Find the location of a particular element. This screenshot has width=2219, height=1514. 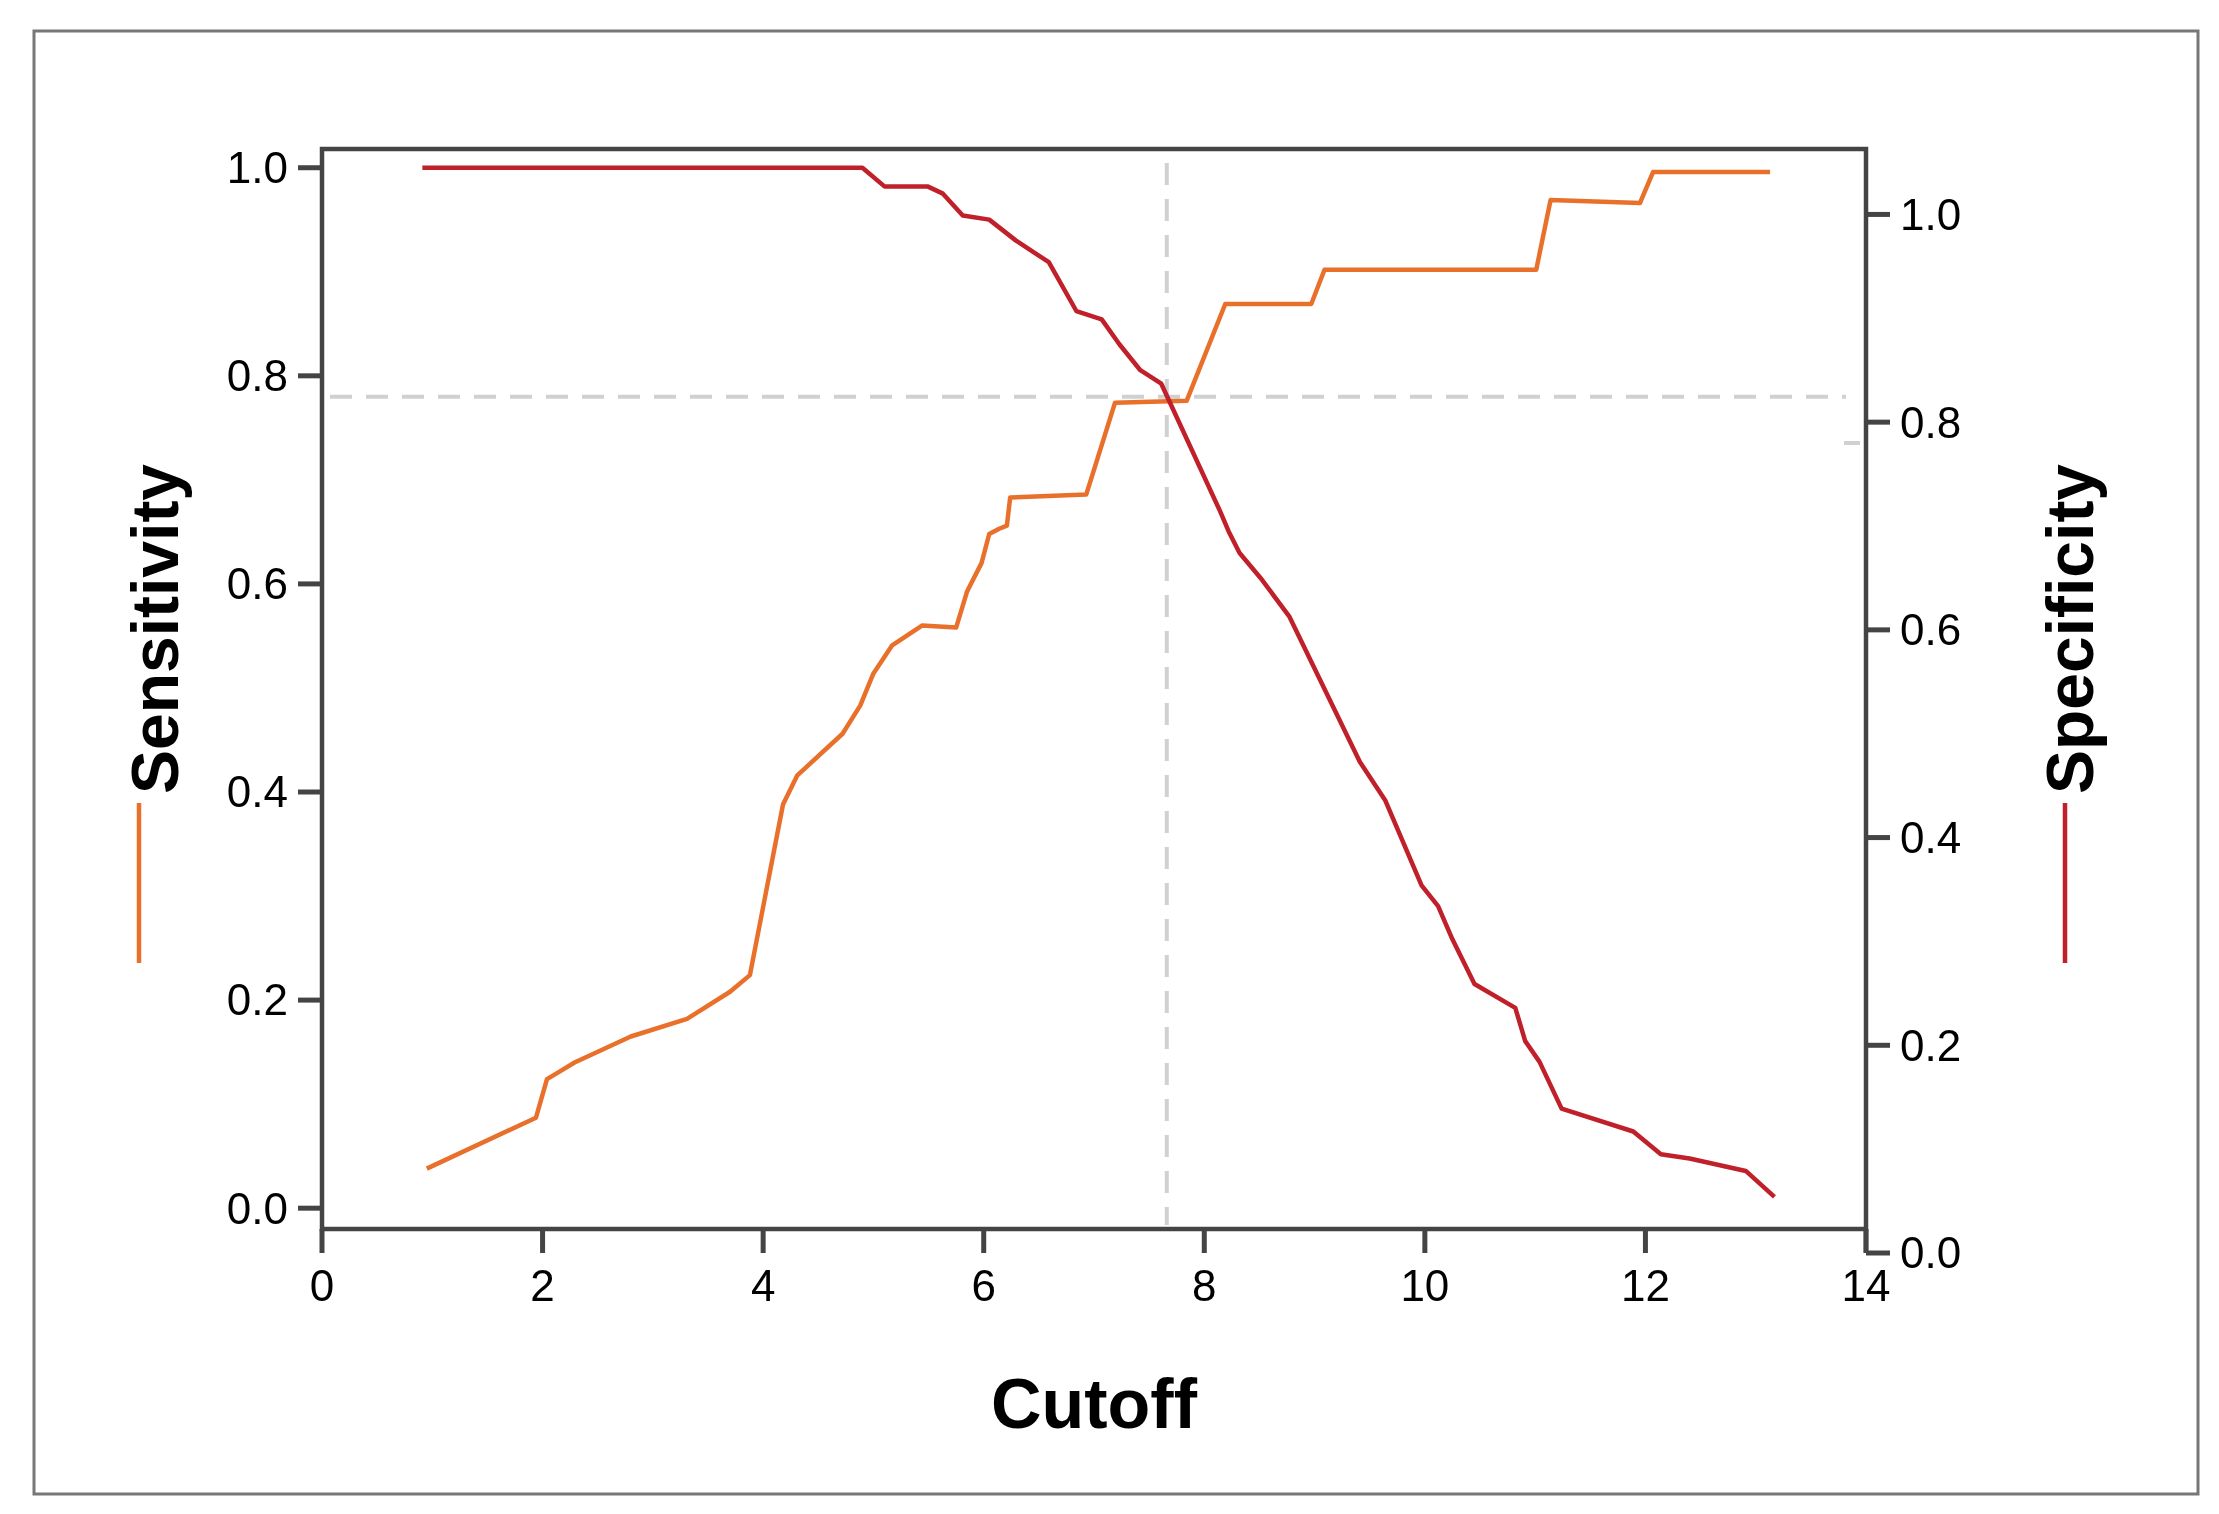

x-tick-label: 0 is located at coordinates (322, 1285).